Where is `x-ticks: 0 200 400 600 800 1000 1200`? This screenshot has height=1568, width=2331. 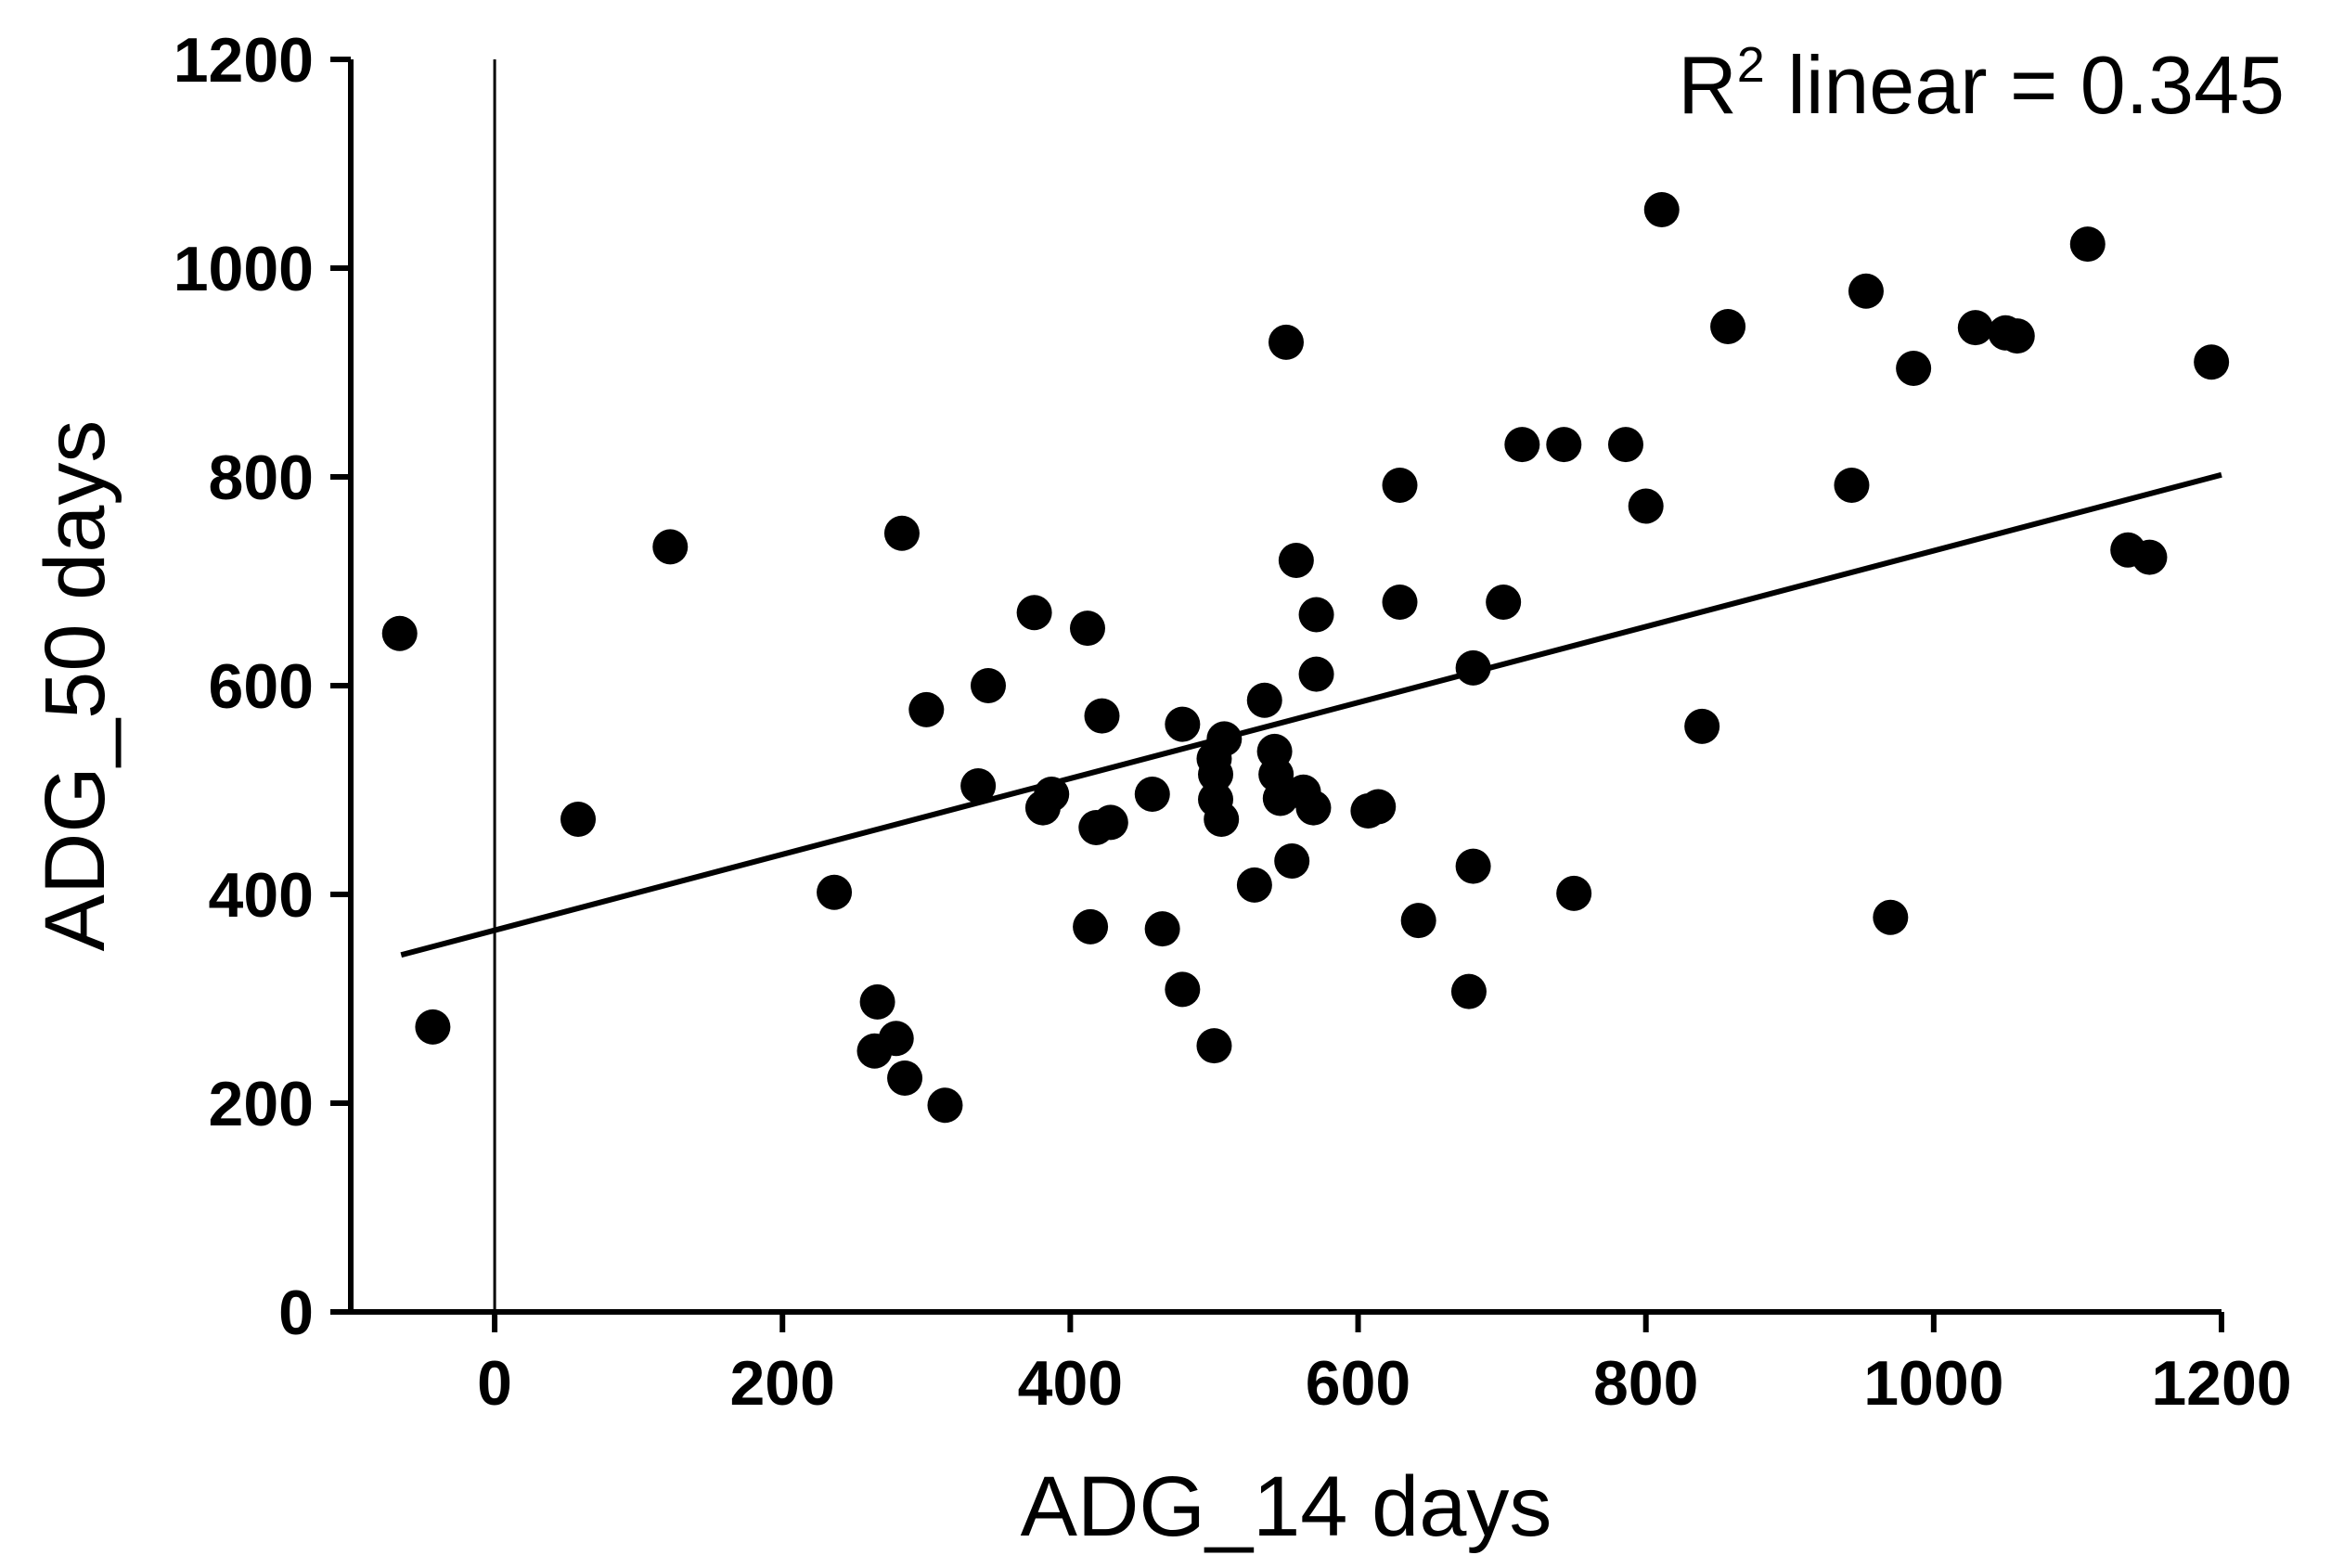 x-ticks: 0 200 400 600 800 1000 1200 is located at coordinates (1385, 1365).